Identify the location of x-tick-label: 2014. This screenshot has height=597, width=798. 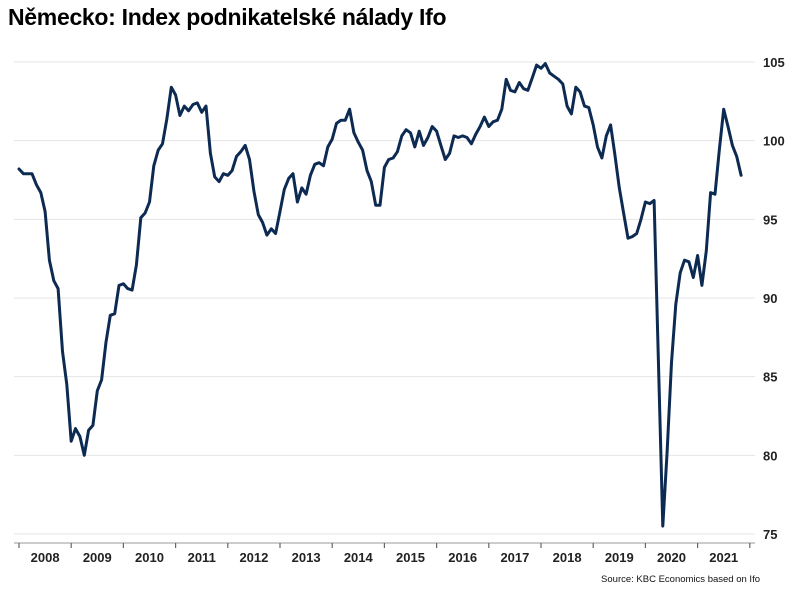
(359, 557).